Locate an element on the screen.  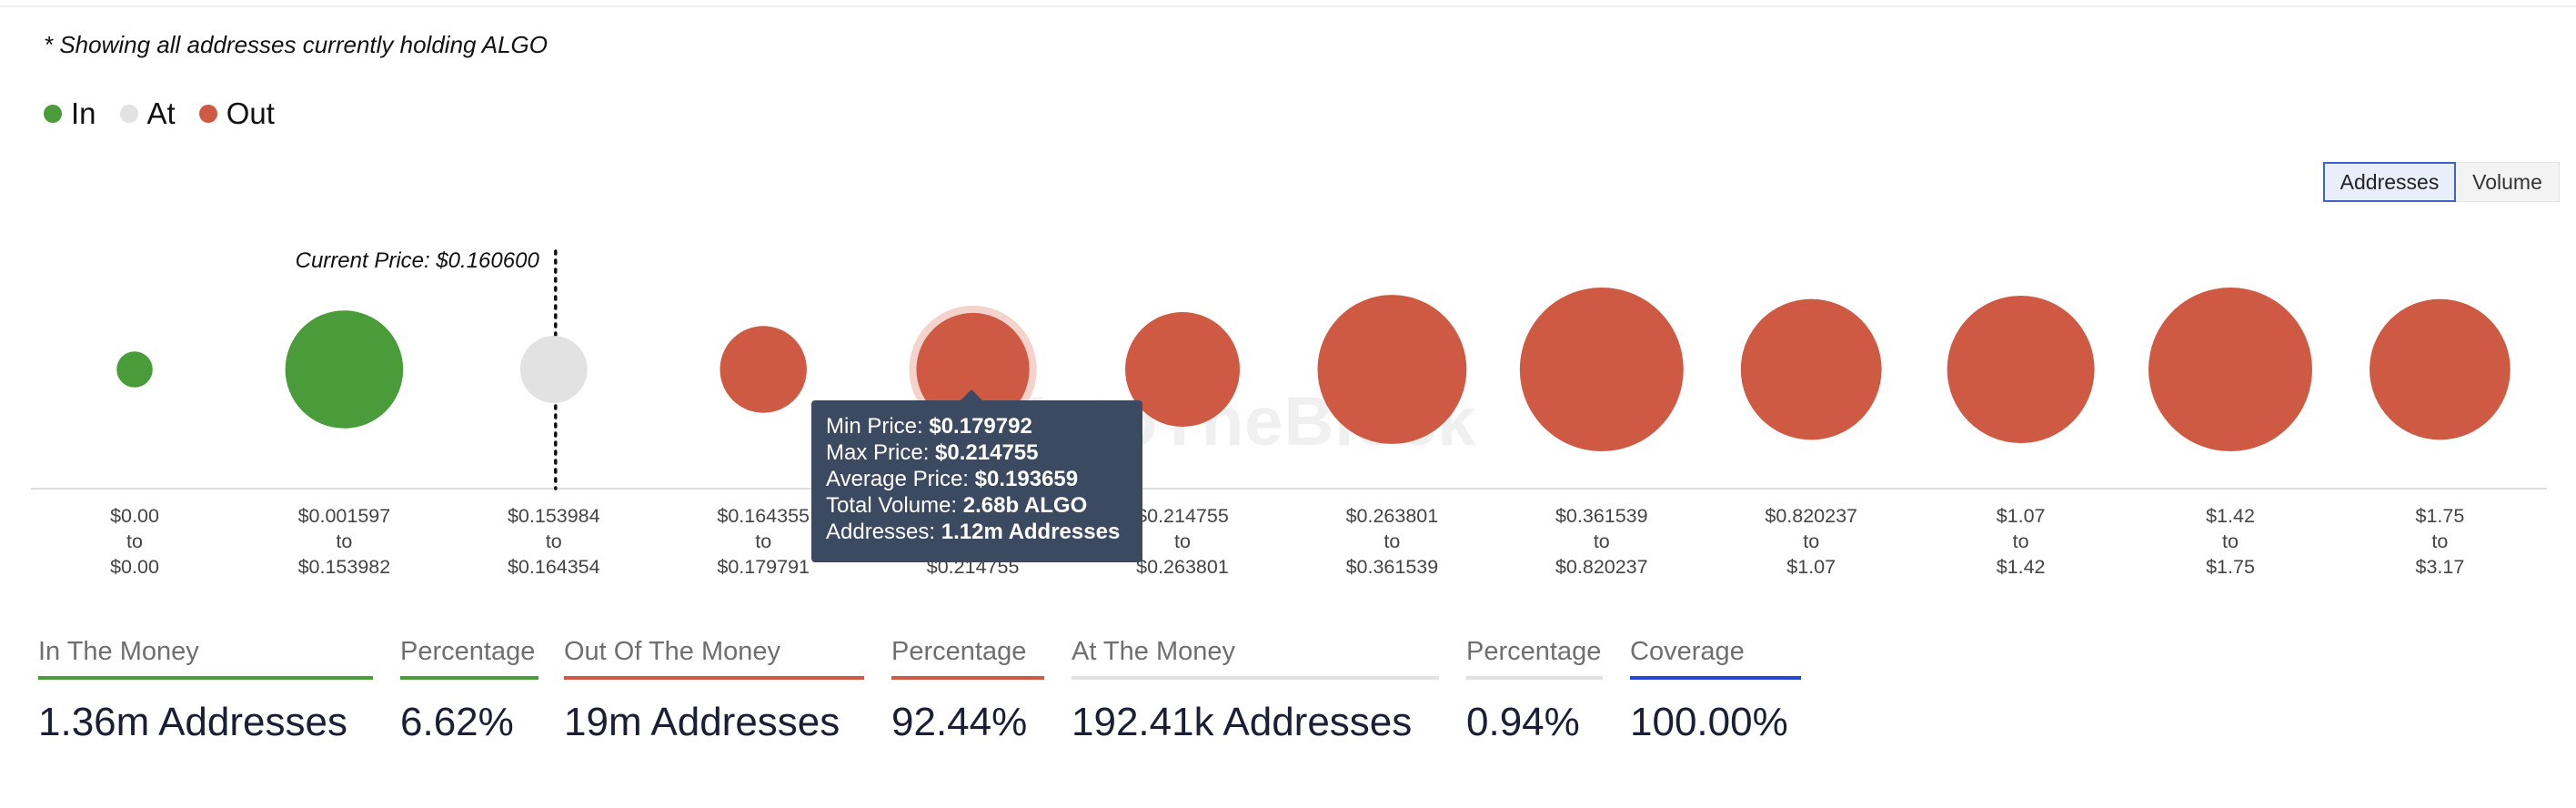
tick-label-9: $1.07 to $1.42 is located at coordinates (2021, 541).